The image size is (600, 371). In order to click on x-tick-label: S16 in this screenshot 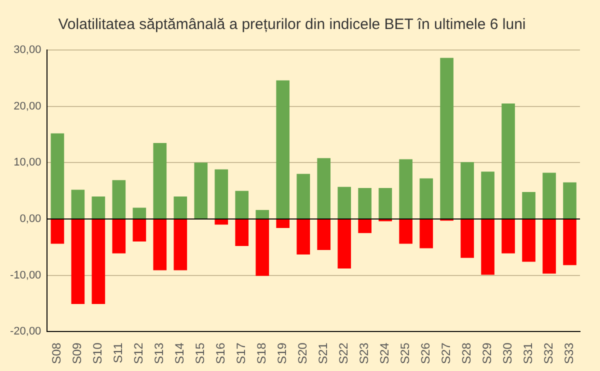, I will do `click(221, 353)`.